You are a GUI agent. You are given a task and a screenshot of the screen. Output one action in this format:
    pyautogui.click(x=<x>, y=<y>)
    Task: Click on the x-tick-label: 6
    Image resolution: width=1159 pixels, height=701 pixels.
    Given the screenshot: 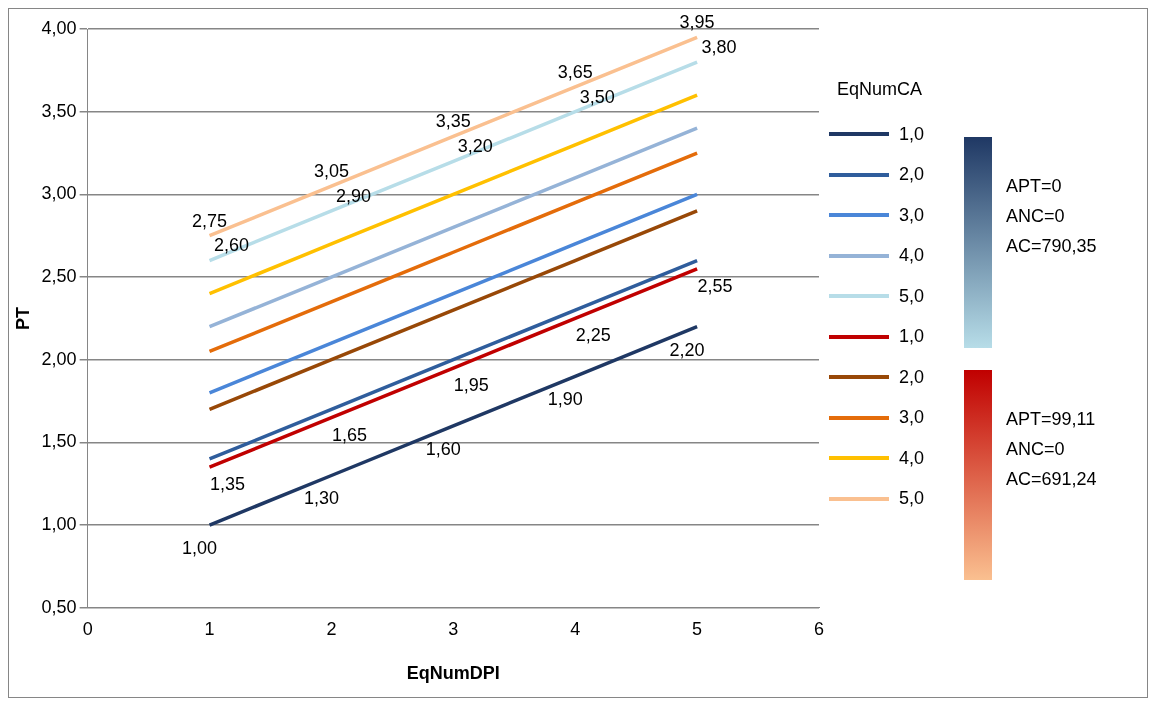 What is the action you would take?
    pyautogui.click(x=819, y=628)
    